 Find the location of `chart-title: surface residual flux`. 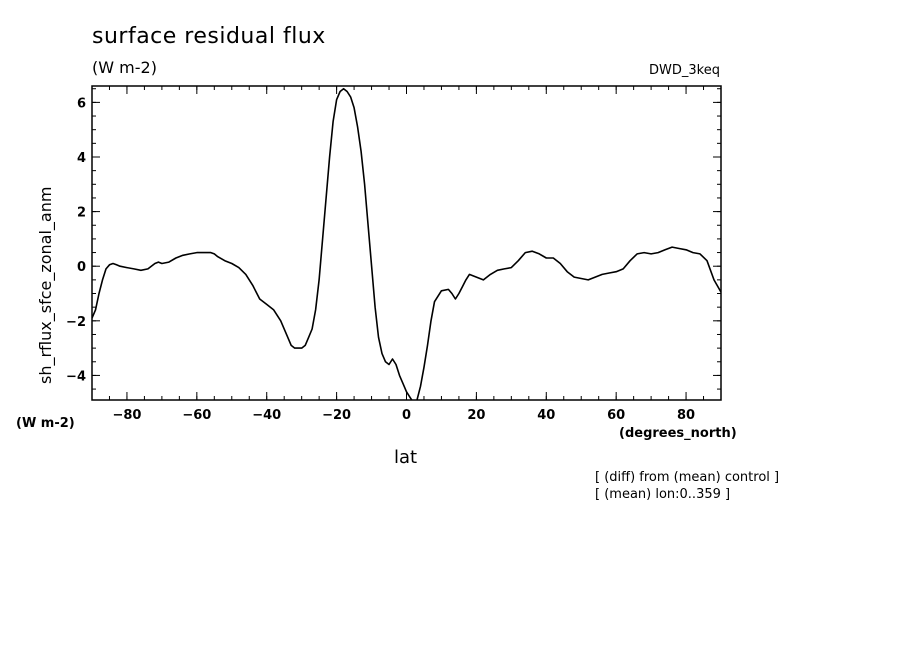

chart-title: surface residual flux is located at coordinates (209, 36).